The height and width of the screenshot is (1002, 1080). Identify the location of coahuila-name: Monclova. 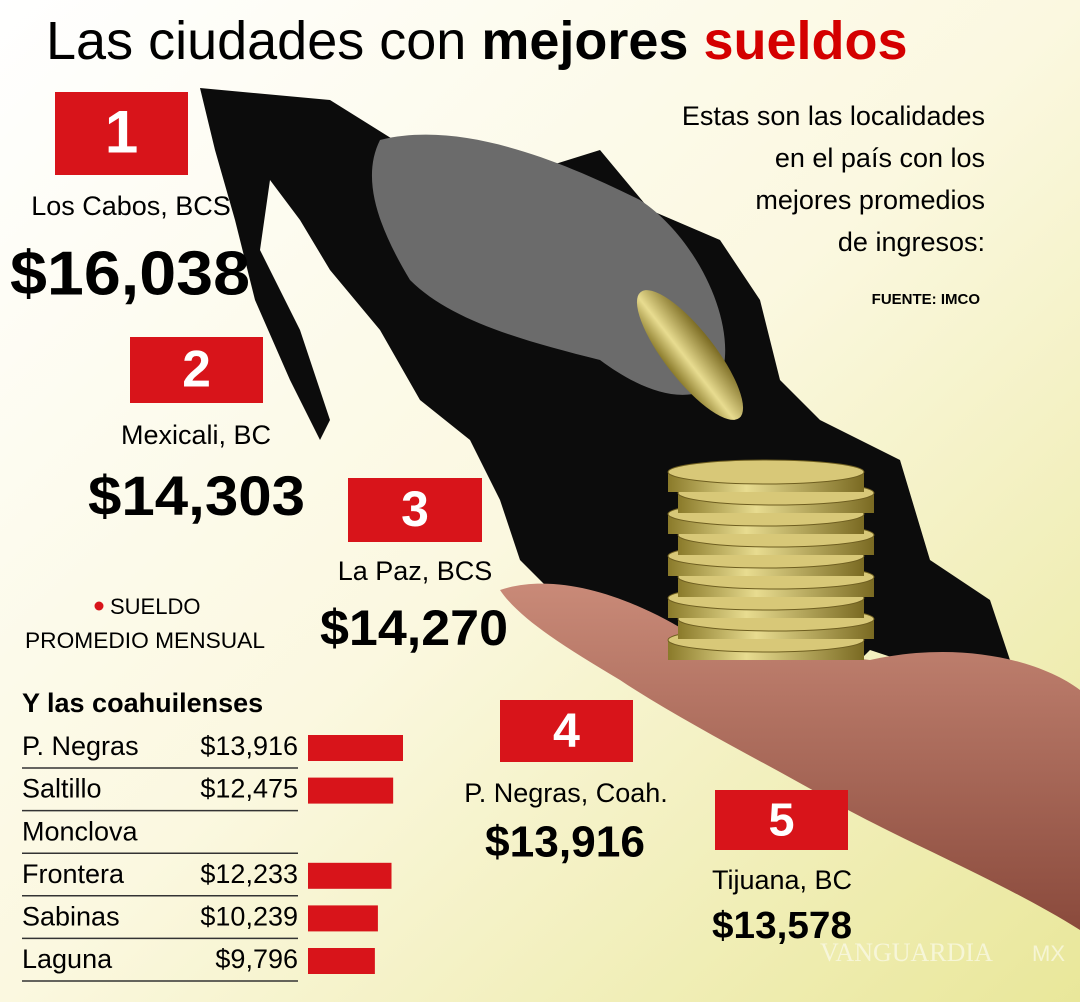
(80, 831).